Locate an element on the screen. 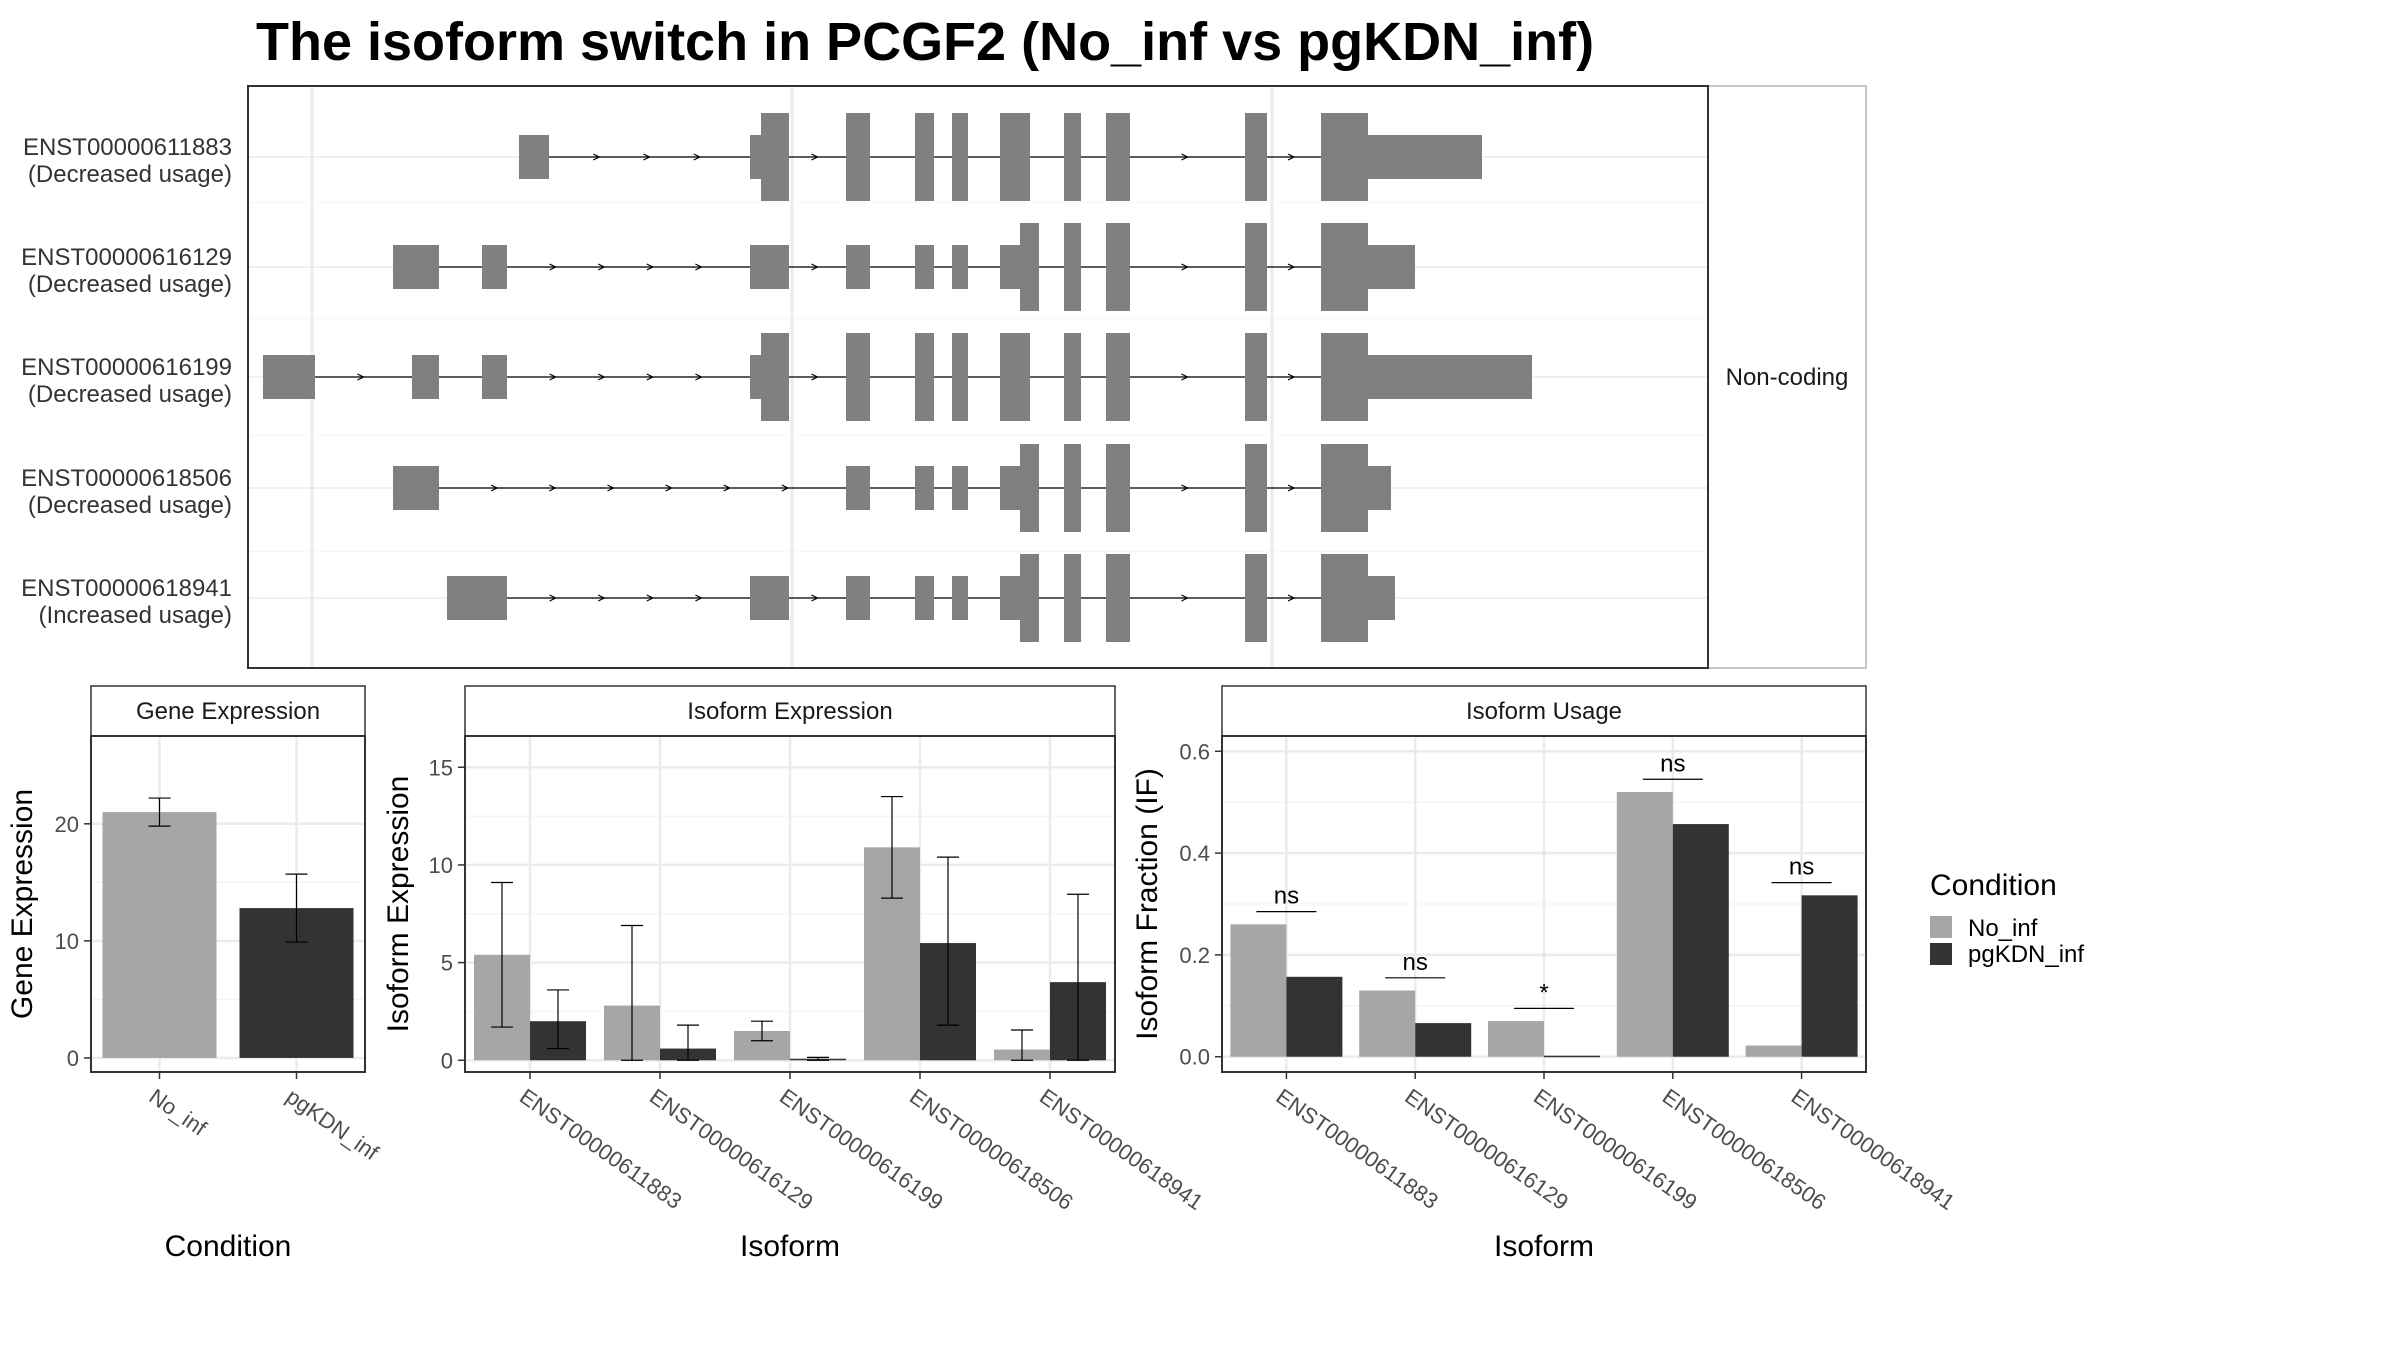  y-axis-title: Isoform Expression is located at coordinates (398, 904).